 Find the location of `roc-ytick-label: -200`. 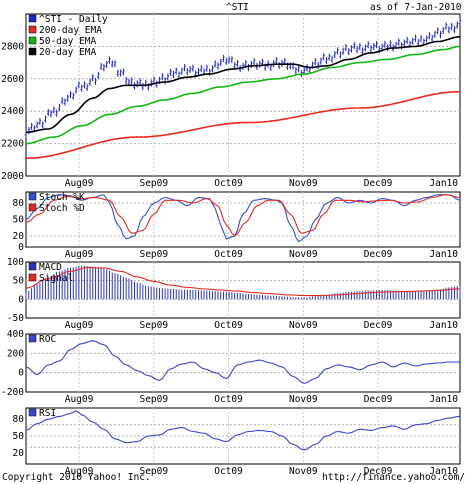

roc-ytick-label: -200 is located at coordinates (12, 392).